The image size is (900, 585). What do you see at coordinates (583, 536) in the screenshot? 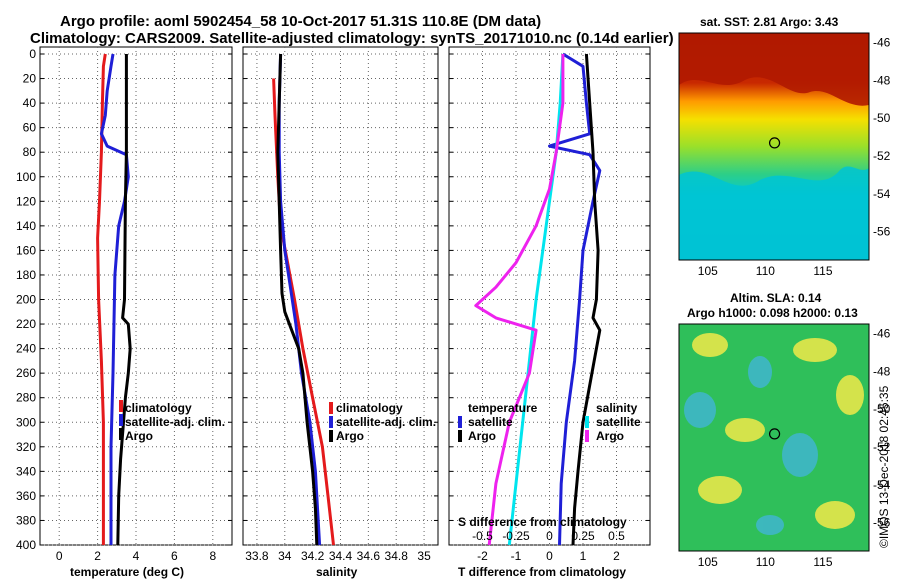
I see `s-tick-label: 0.25` at bounding box center [583, 536].